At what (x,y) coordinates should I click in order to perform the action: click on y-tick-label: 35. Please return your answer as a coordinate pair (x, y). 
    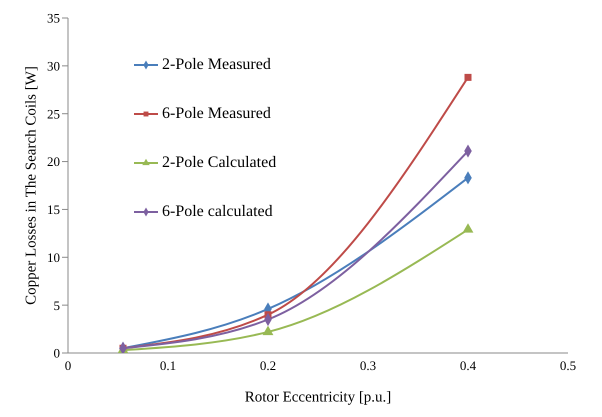
    Looking at the image, I should click on (53, 18).